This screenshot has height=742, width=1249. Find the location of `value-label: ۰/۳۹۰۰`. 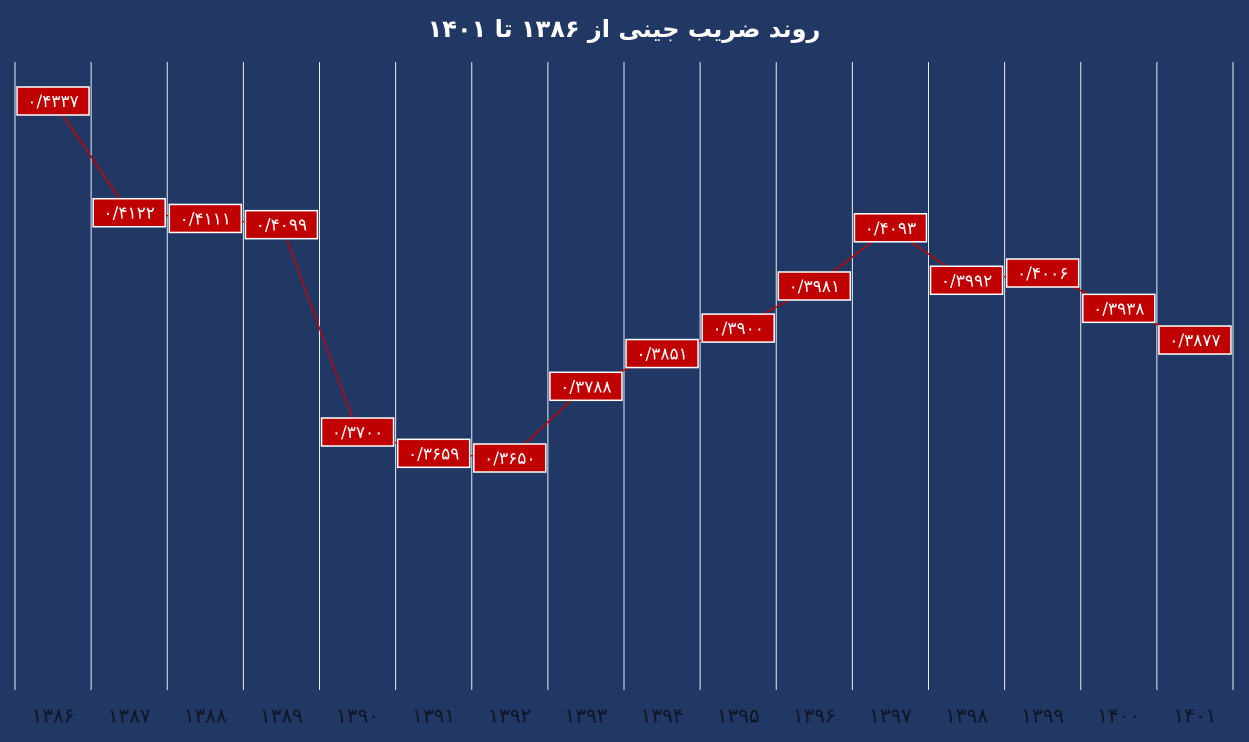

value-label: ۰/۳۹۰۰ is located at coordinates (737, 329).